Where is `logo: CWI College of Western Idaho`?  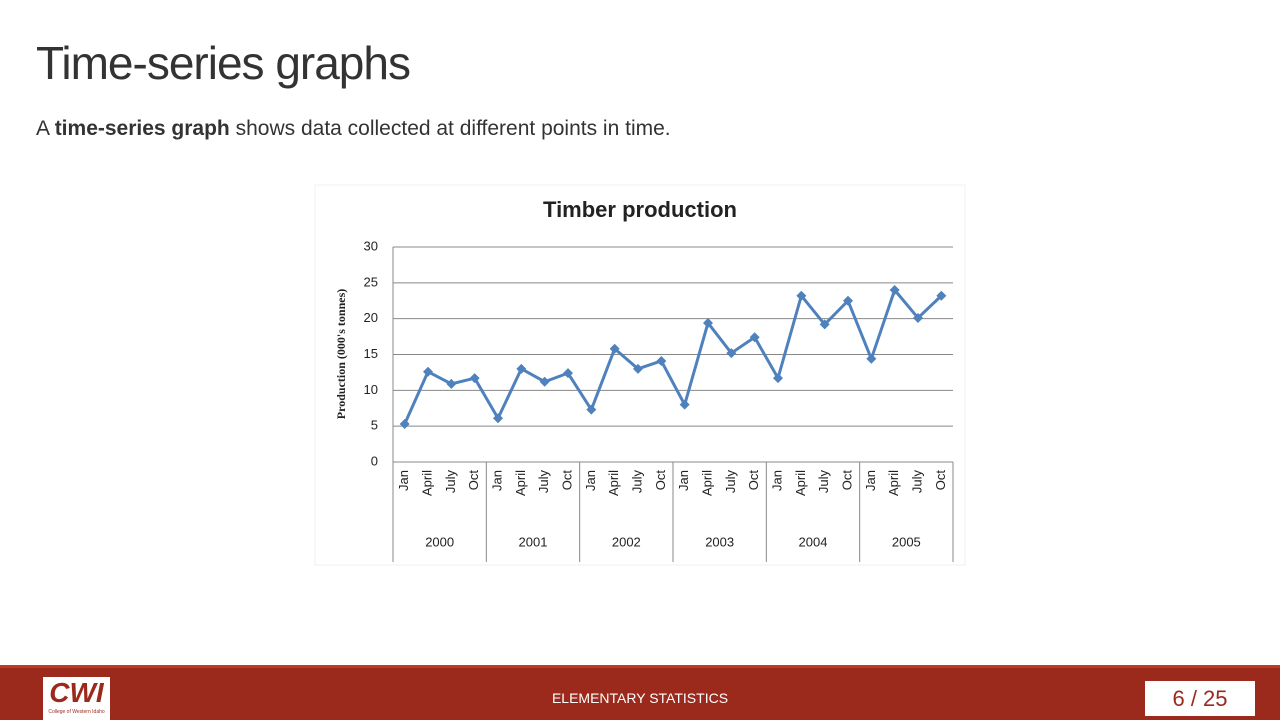
logo: CWI College of Western Idaho is located at coordinates (76, 698).